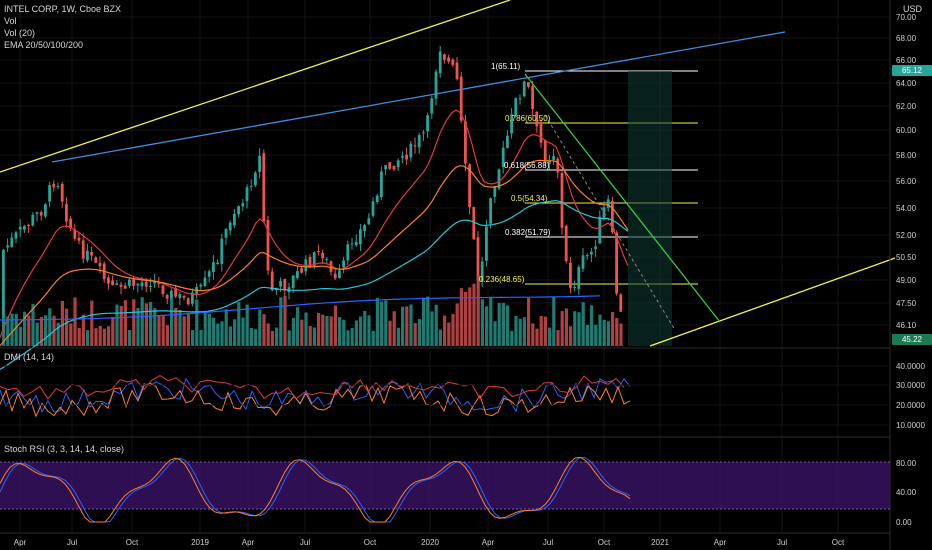 This screenshot has width=932, height=550. Describe the element at coordinates (906, 83) in the screenshot. I see `price-tick-label: 64.00` at that location.